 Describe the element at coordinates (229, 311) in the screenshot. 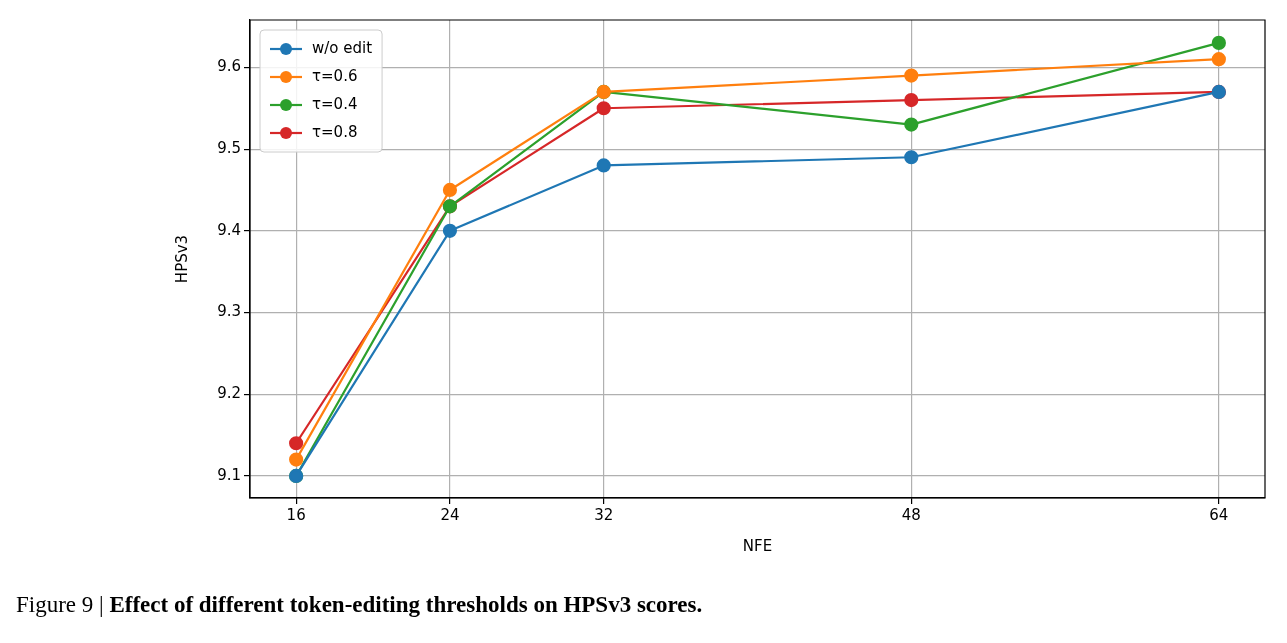

I see `y-tick-label: 9.3` at that location.